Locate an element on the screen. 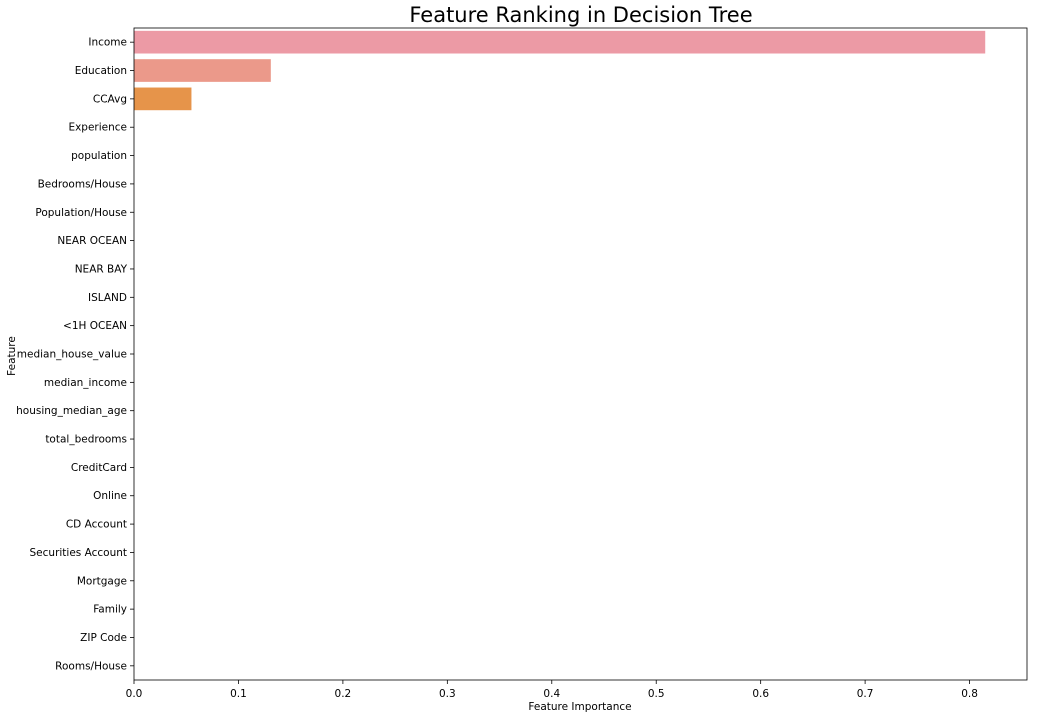 Image resolution: width=1037 pixels, height=718 pixels. y-tick-label: housing_median_age is located at coordinates (71, 411).